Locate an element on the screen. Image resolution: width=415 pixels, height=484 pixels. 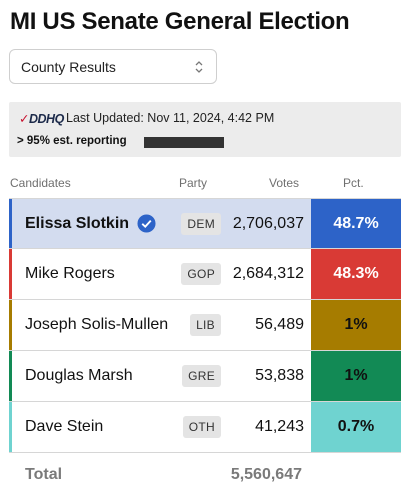
table-row: Elissa Slotkin DEM 2,706,037 48.7% is located at coordinates (205, 223).